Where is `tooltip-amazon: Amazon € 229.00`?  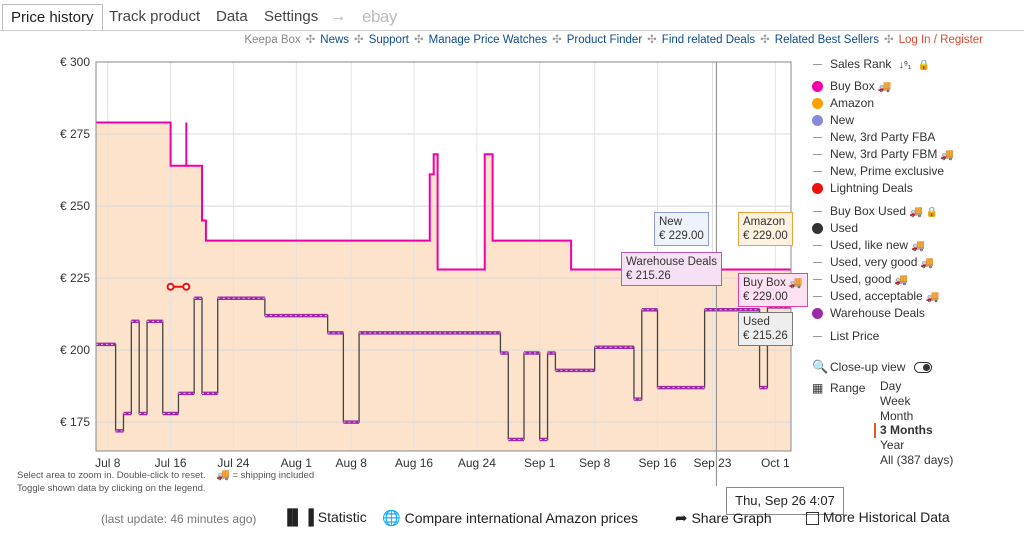
tooltip-amazon: Amazon € 229.00 is located at coordinates (765, 229).